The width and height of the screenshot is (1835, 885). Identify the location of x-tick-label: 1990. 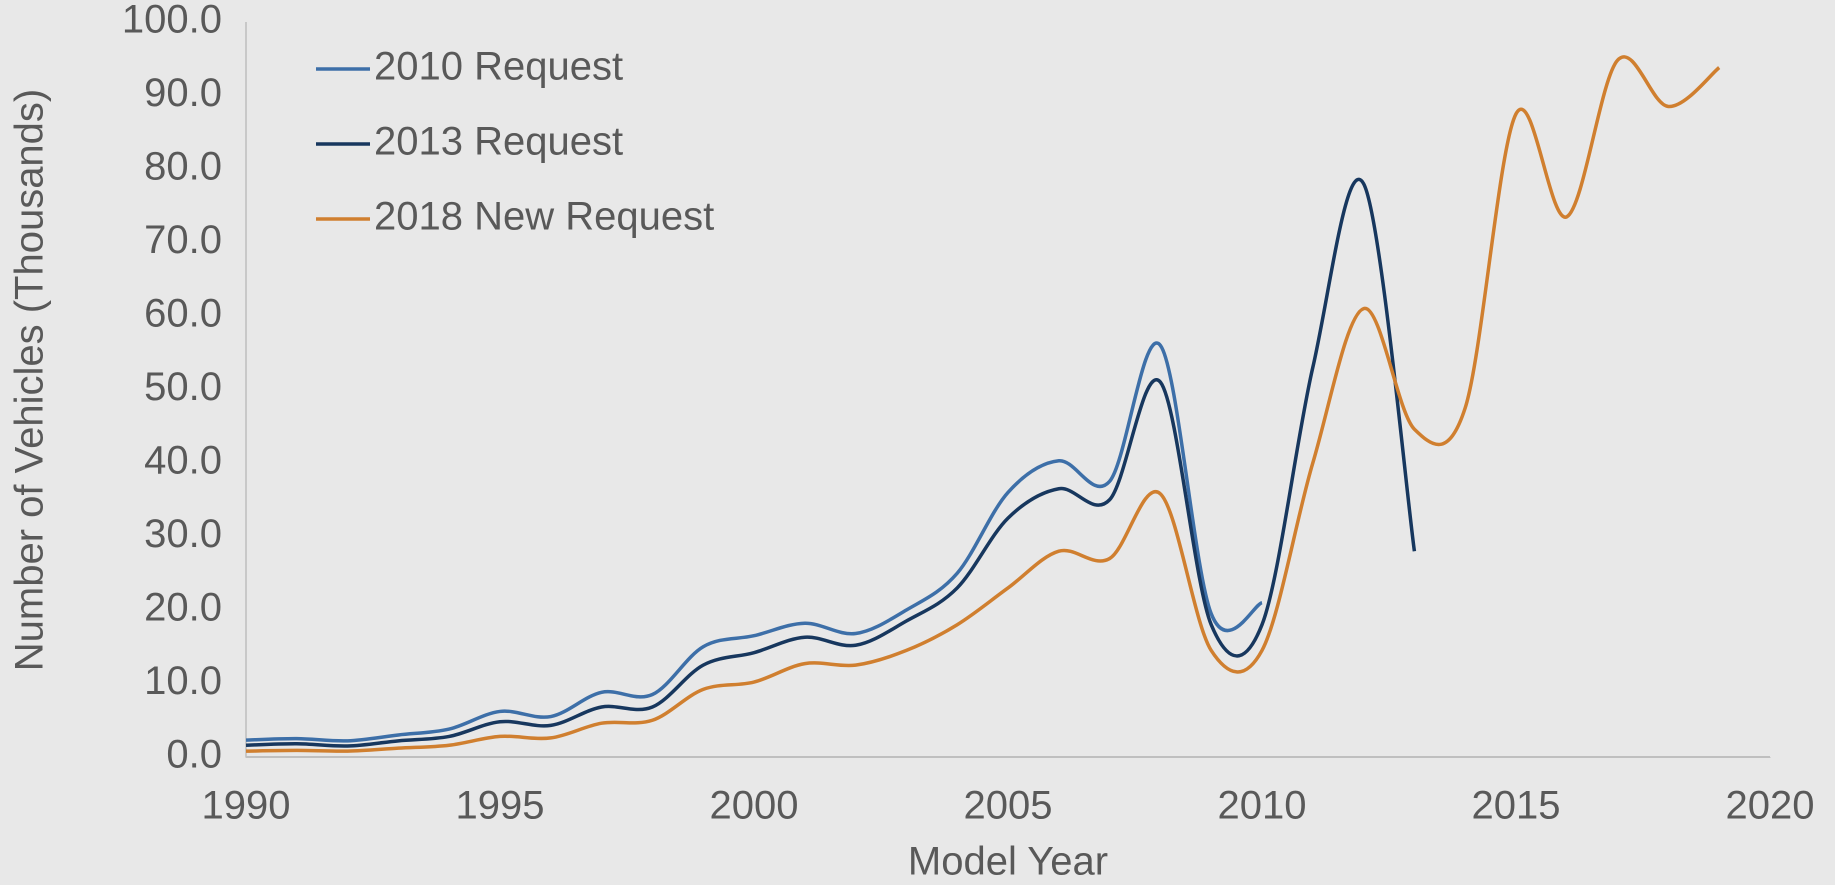
(246, 806).